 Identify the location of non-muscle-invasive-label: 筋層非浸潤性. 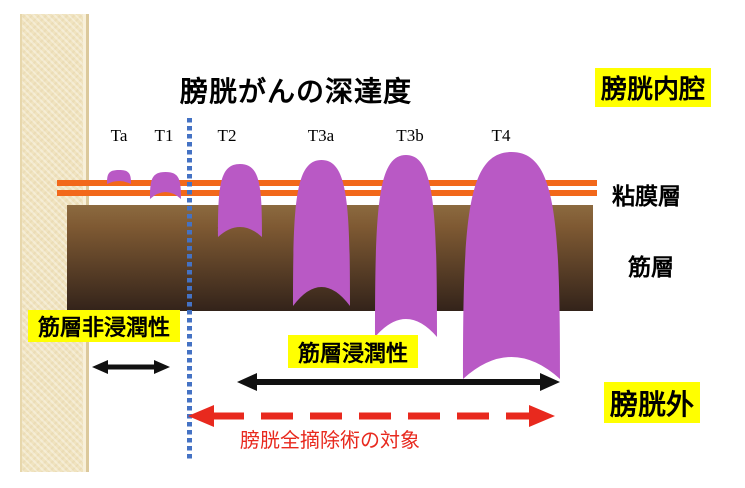
(104, 326).